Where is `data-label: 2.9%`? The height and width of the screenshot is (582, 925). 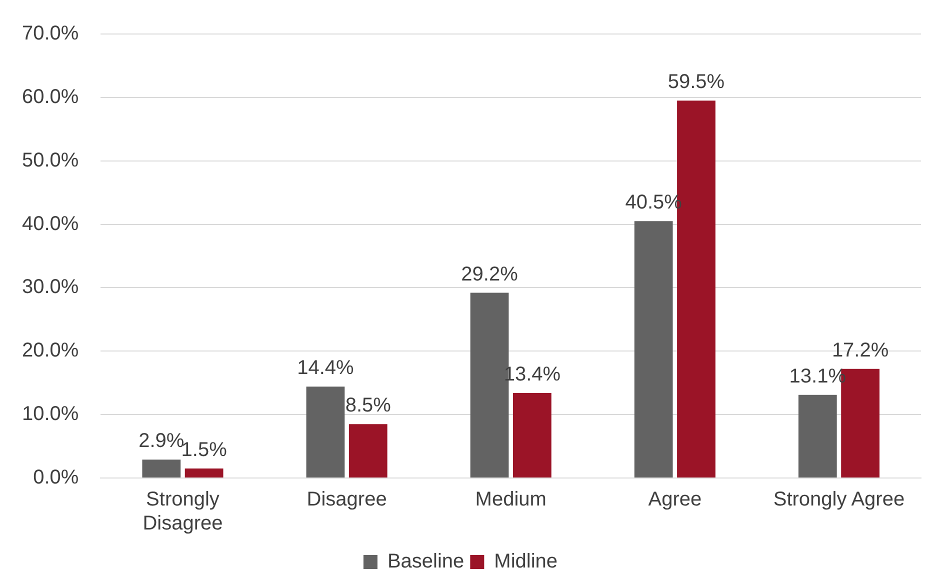
data-label: 2.9% is located at coordinates (161, 441).